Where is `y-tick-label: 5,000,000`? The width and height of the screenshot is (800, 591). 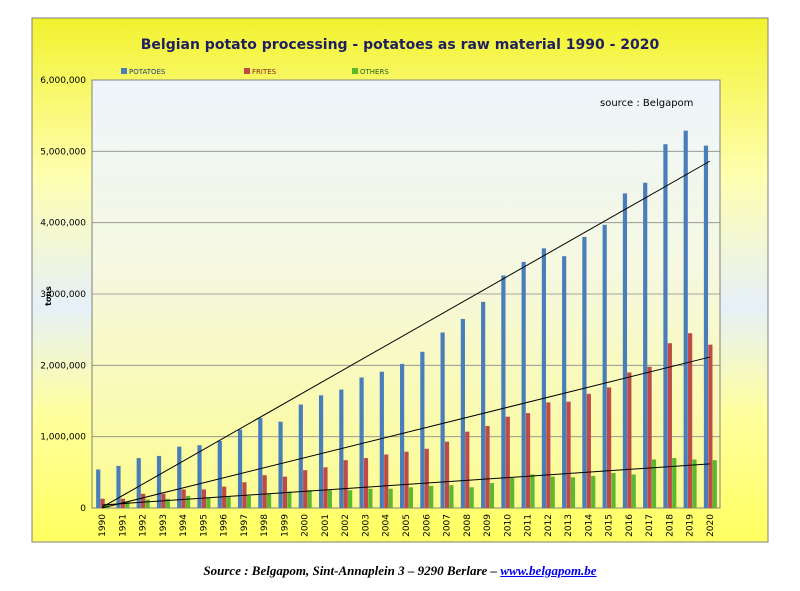
y-tick-label: 5,000,000 is located at coordinates (63, 152).